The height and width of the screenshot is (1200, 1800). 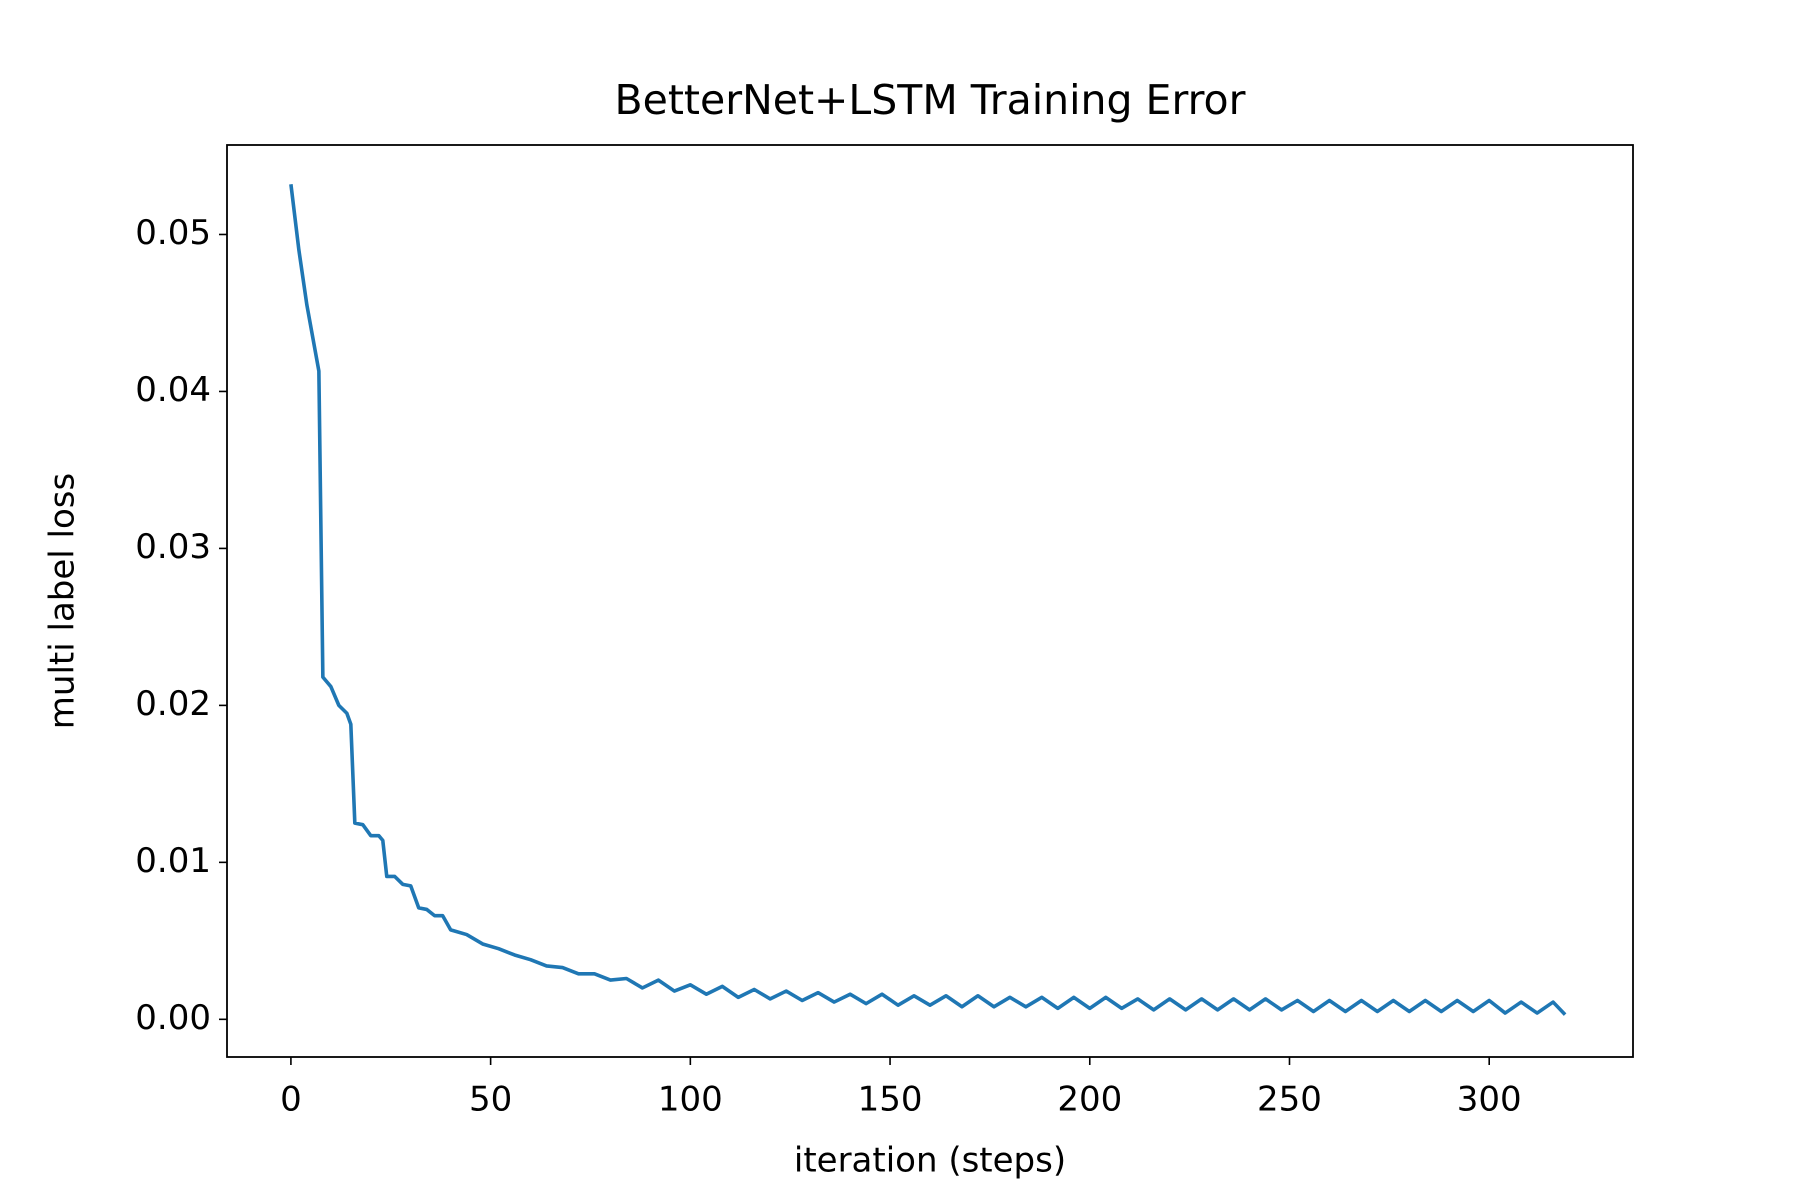 I want to click on x-tick-label: 0, so click(x=291, y=1100).